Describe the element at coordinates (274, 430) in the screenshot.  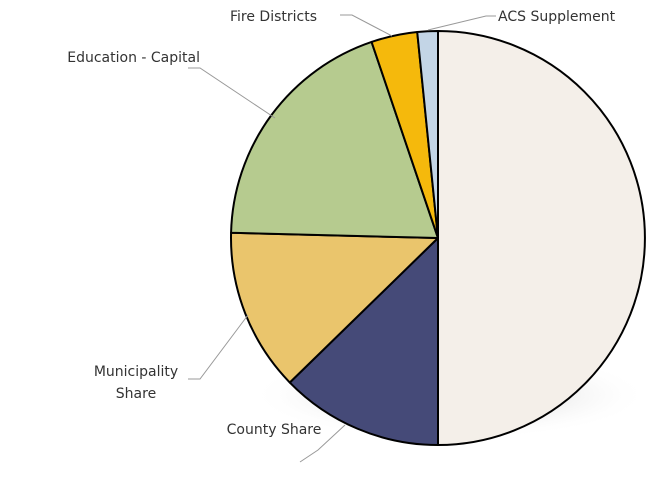
I see `slice-label: County Share` at that location.